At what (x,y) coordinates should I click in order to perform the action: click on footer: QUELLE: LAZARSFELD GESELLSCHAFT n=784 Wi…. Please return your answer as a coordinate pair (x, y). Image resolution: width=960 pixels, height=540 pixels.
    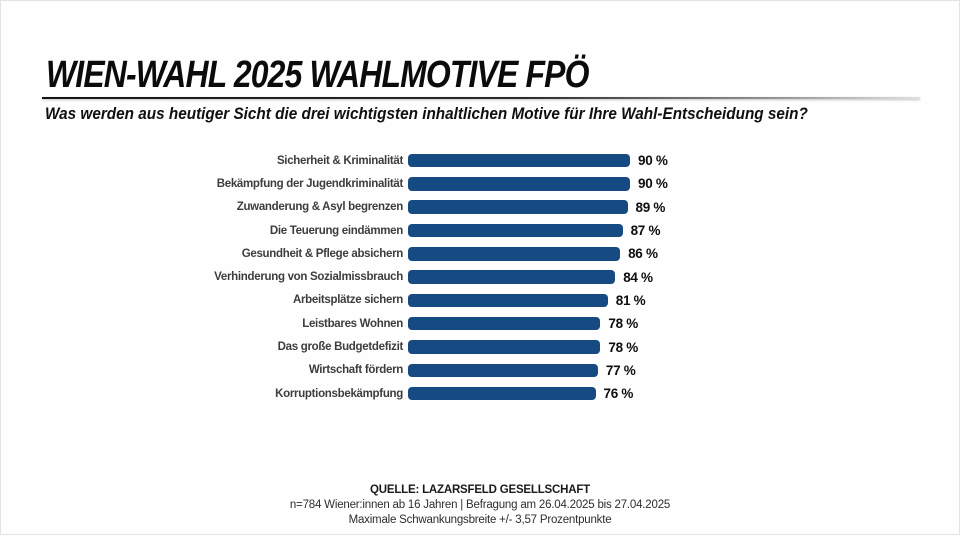
    Looking at the image, I should click on (480, 506).